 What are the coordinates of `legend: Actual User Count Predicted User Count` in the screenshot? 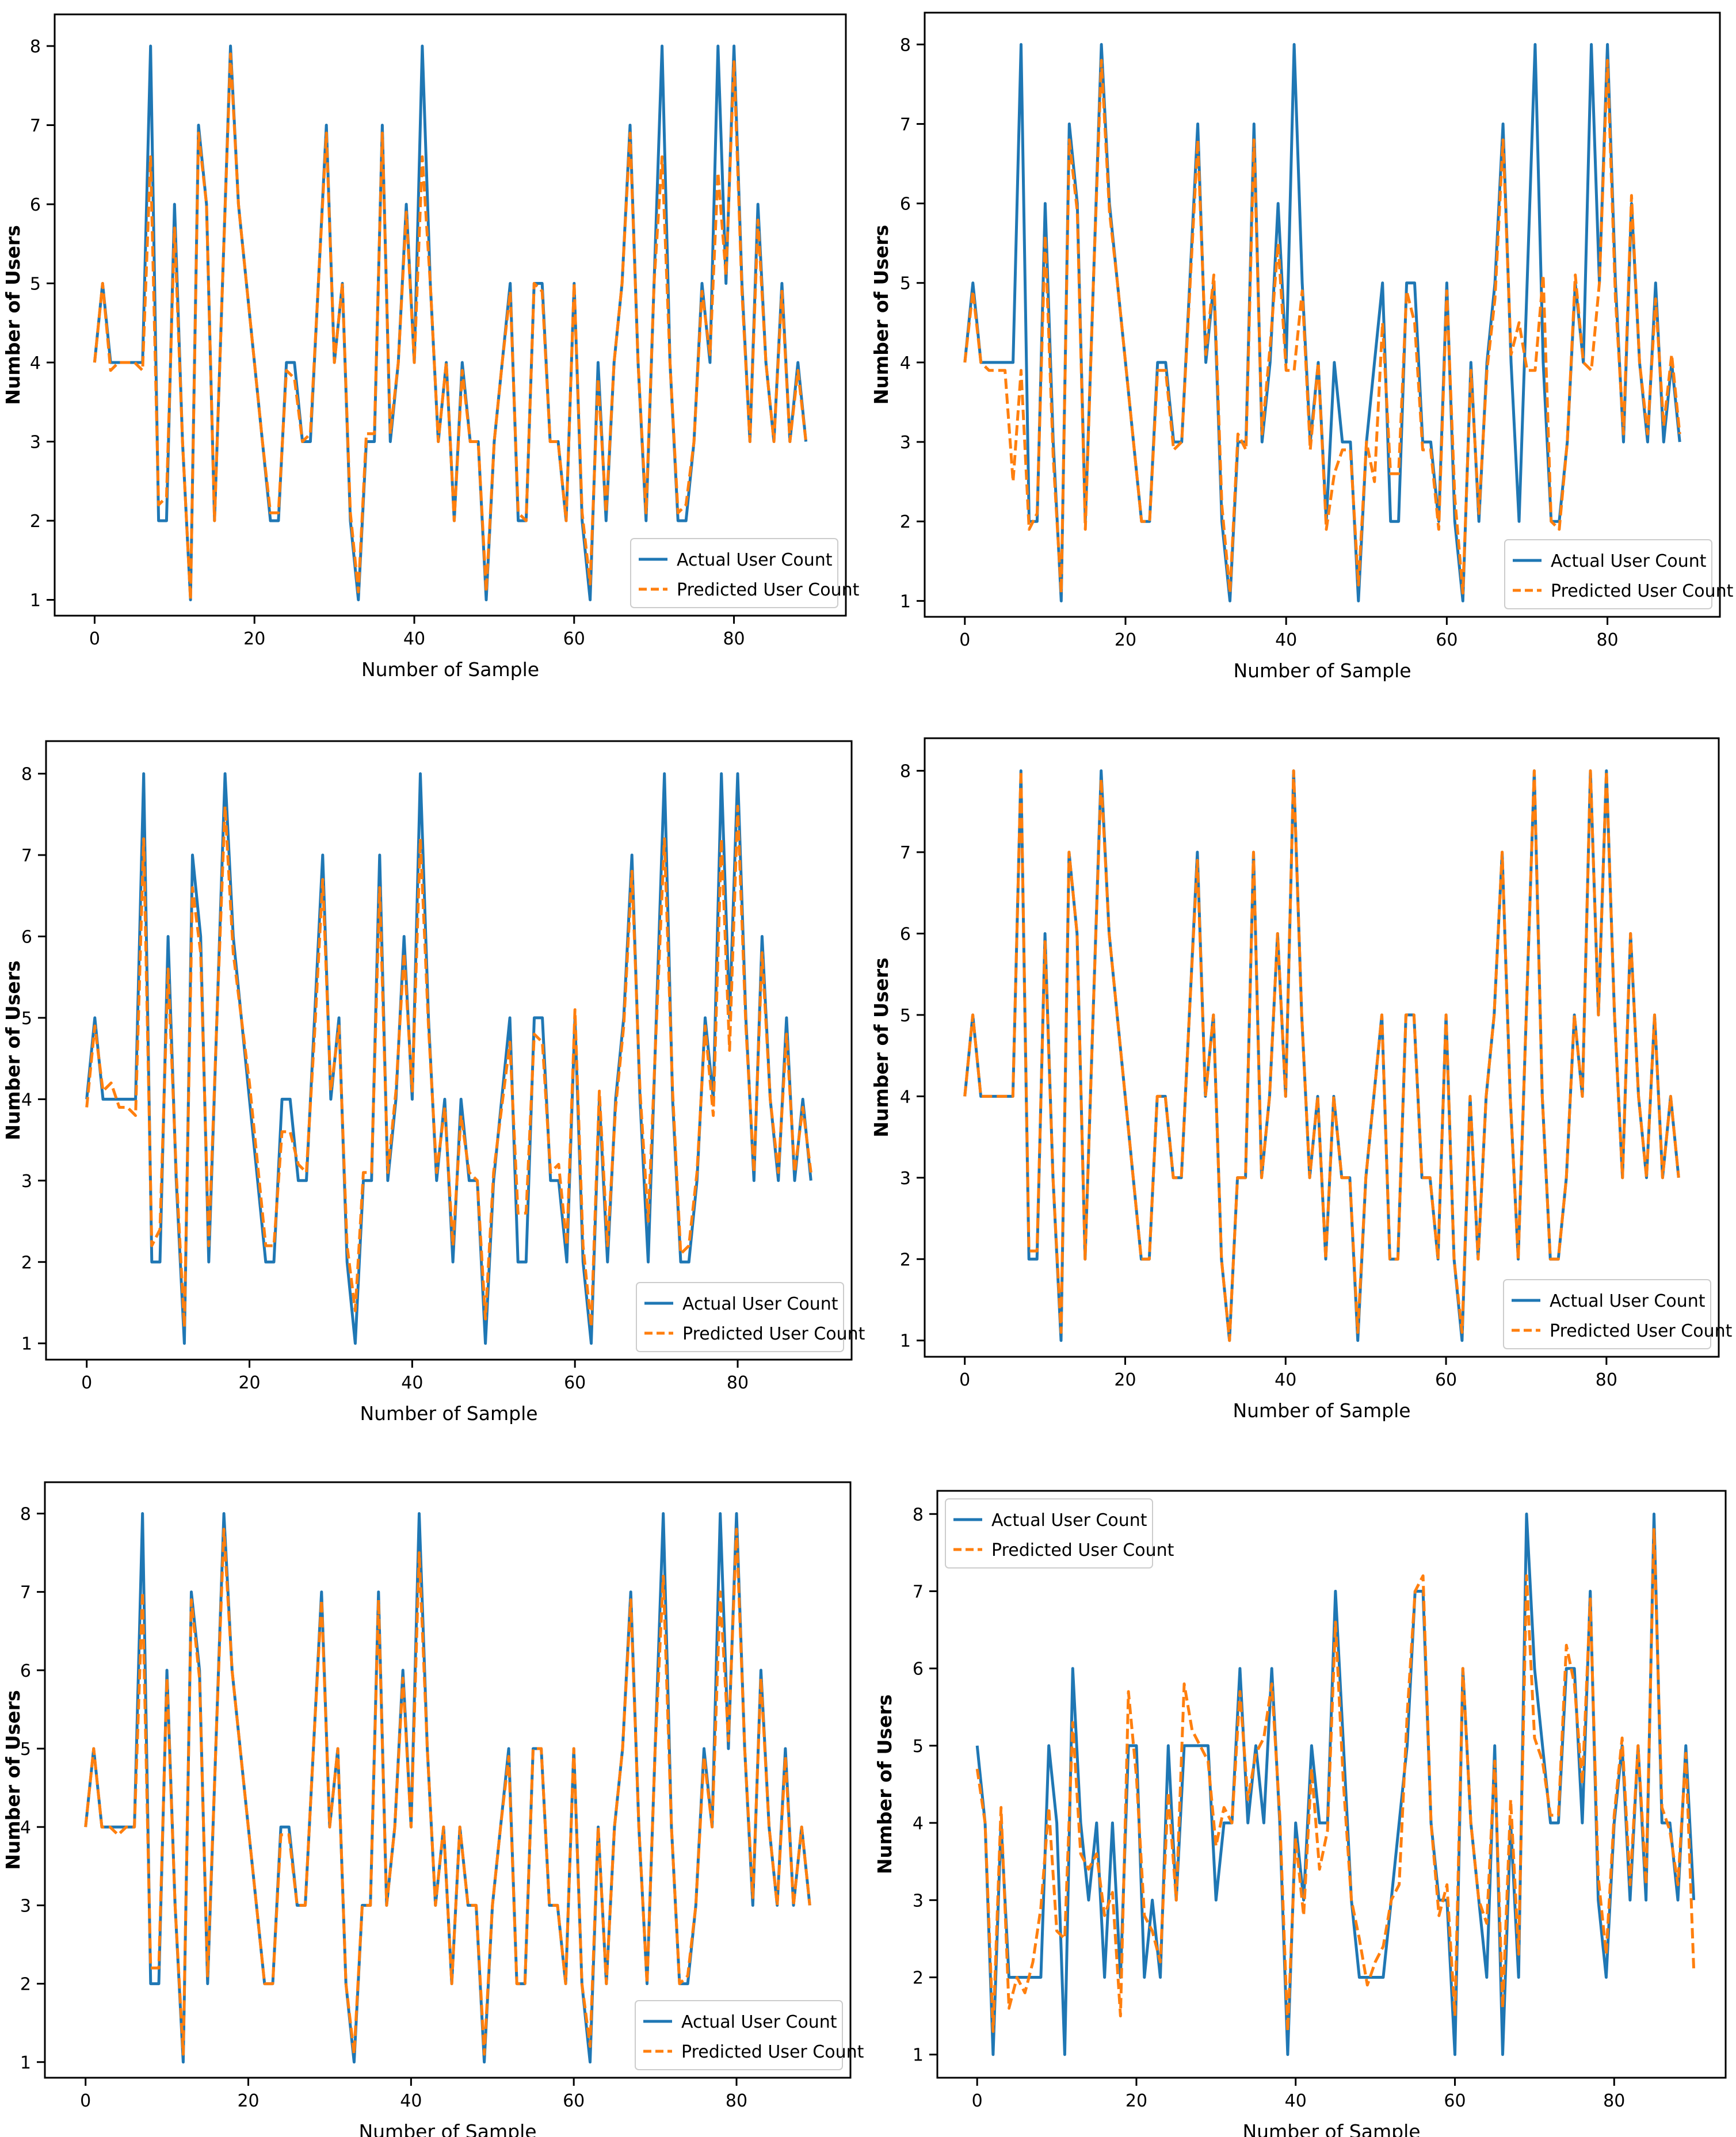 It's located at (749, 2035).